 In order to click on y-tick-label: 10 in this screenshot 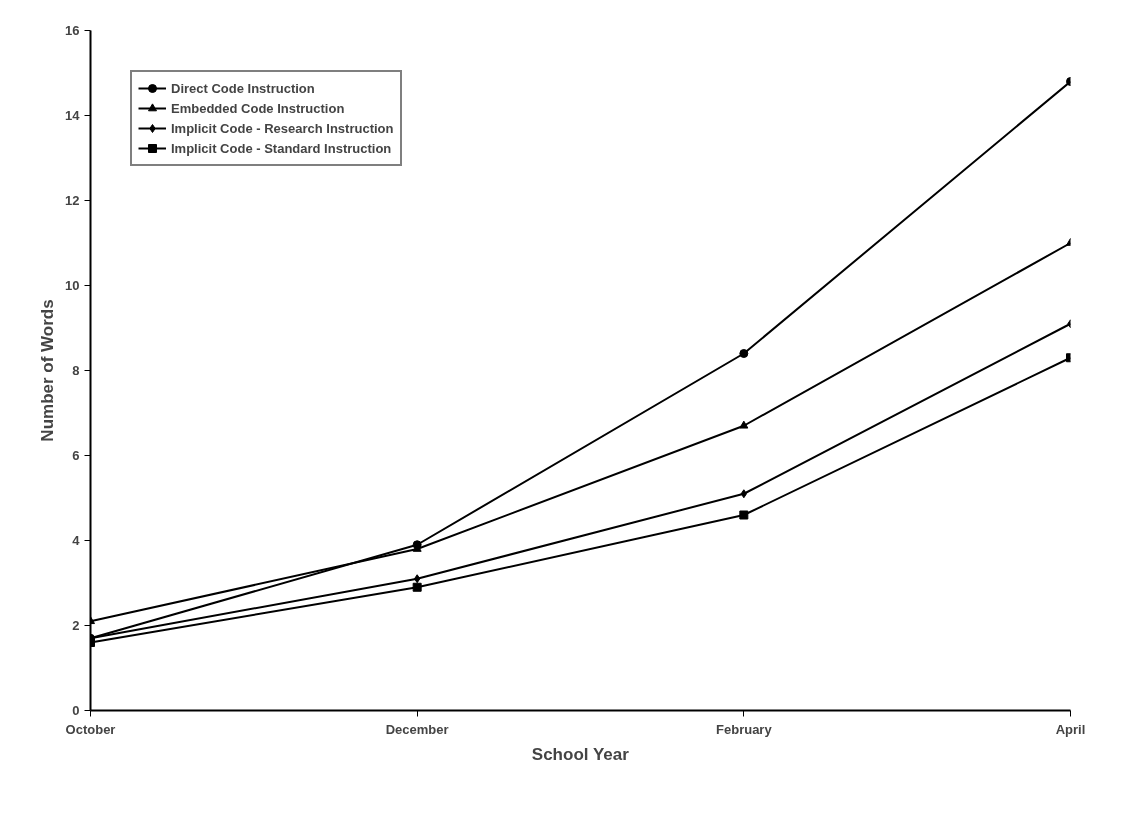, I will do `click(72, 285)`.